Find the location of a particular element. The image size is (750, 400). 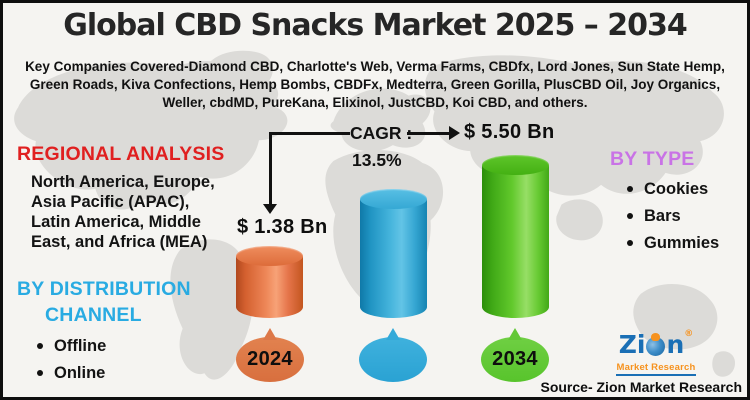

list-item-bars: Bars is located at coordinates (673, 216).